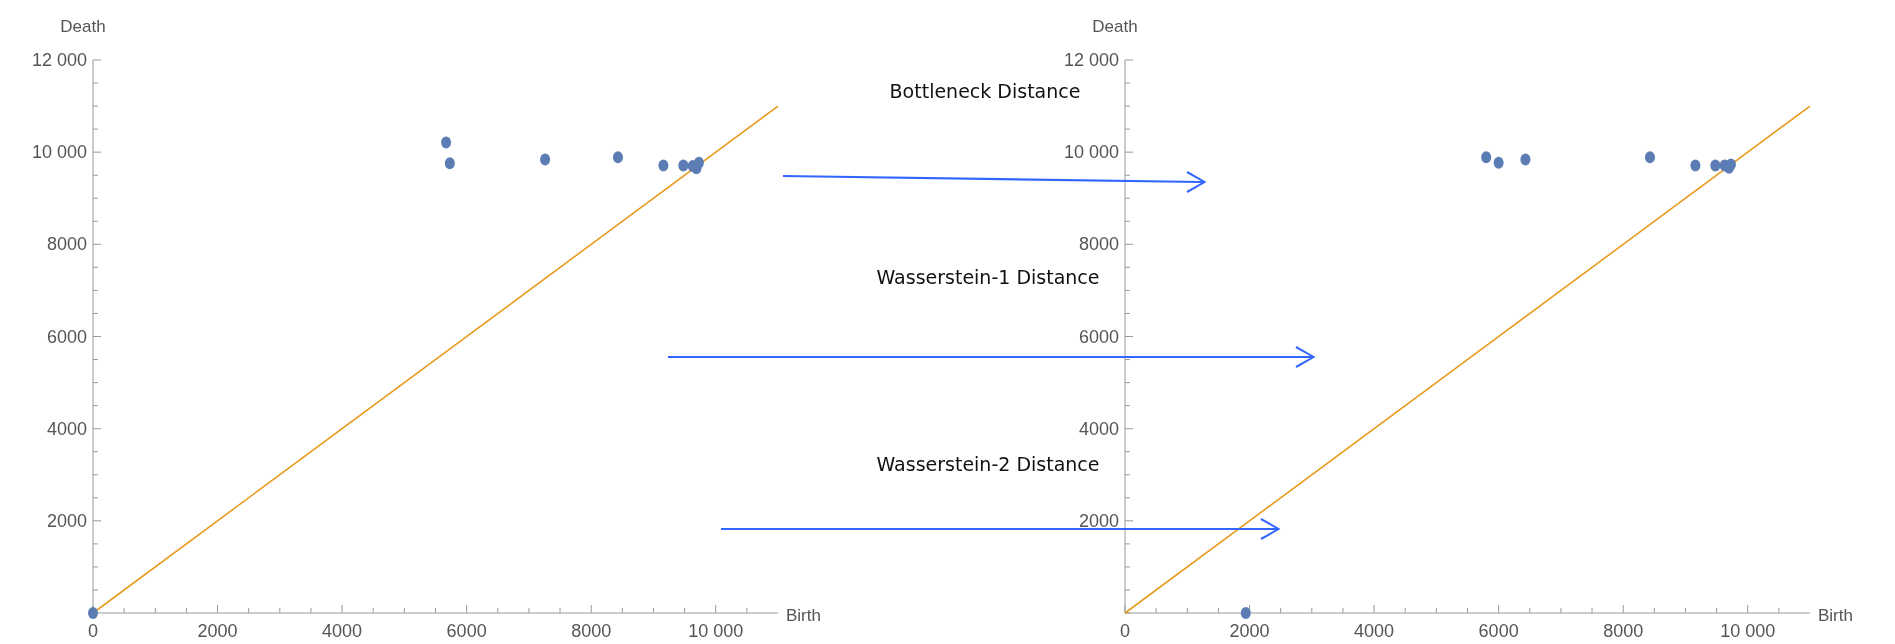 Image resolution: width=1895 pixels, height=644 pixels. I want to click on text: Bottleneck Distance, so click(985, 91).